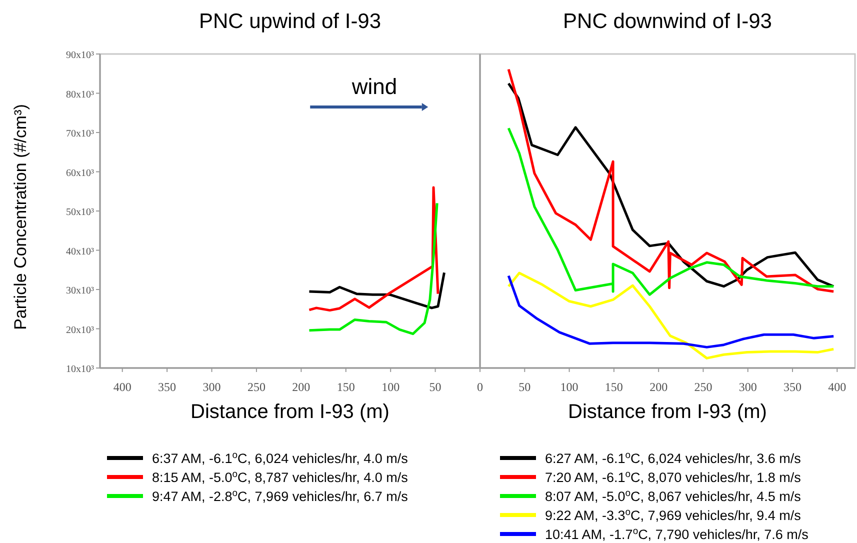  Describe the element at coordinates (673, 476) in the screenshot. I see `legend-label: 7:20 AM, -6.1$^{o}$C, 8,070 vehicles/hr, 1.8 m/s` at that location.